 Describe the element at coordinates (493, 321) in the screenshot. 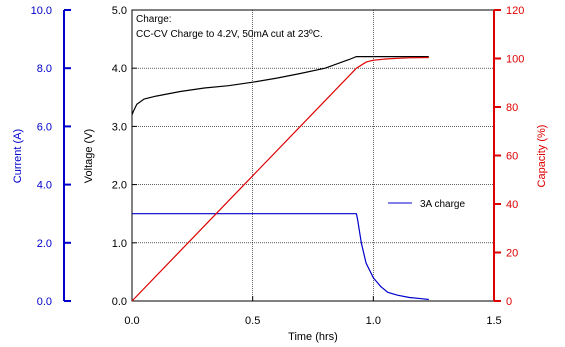

I see `x-tick-label-3: 1.5` at that location.